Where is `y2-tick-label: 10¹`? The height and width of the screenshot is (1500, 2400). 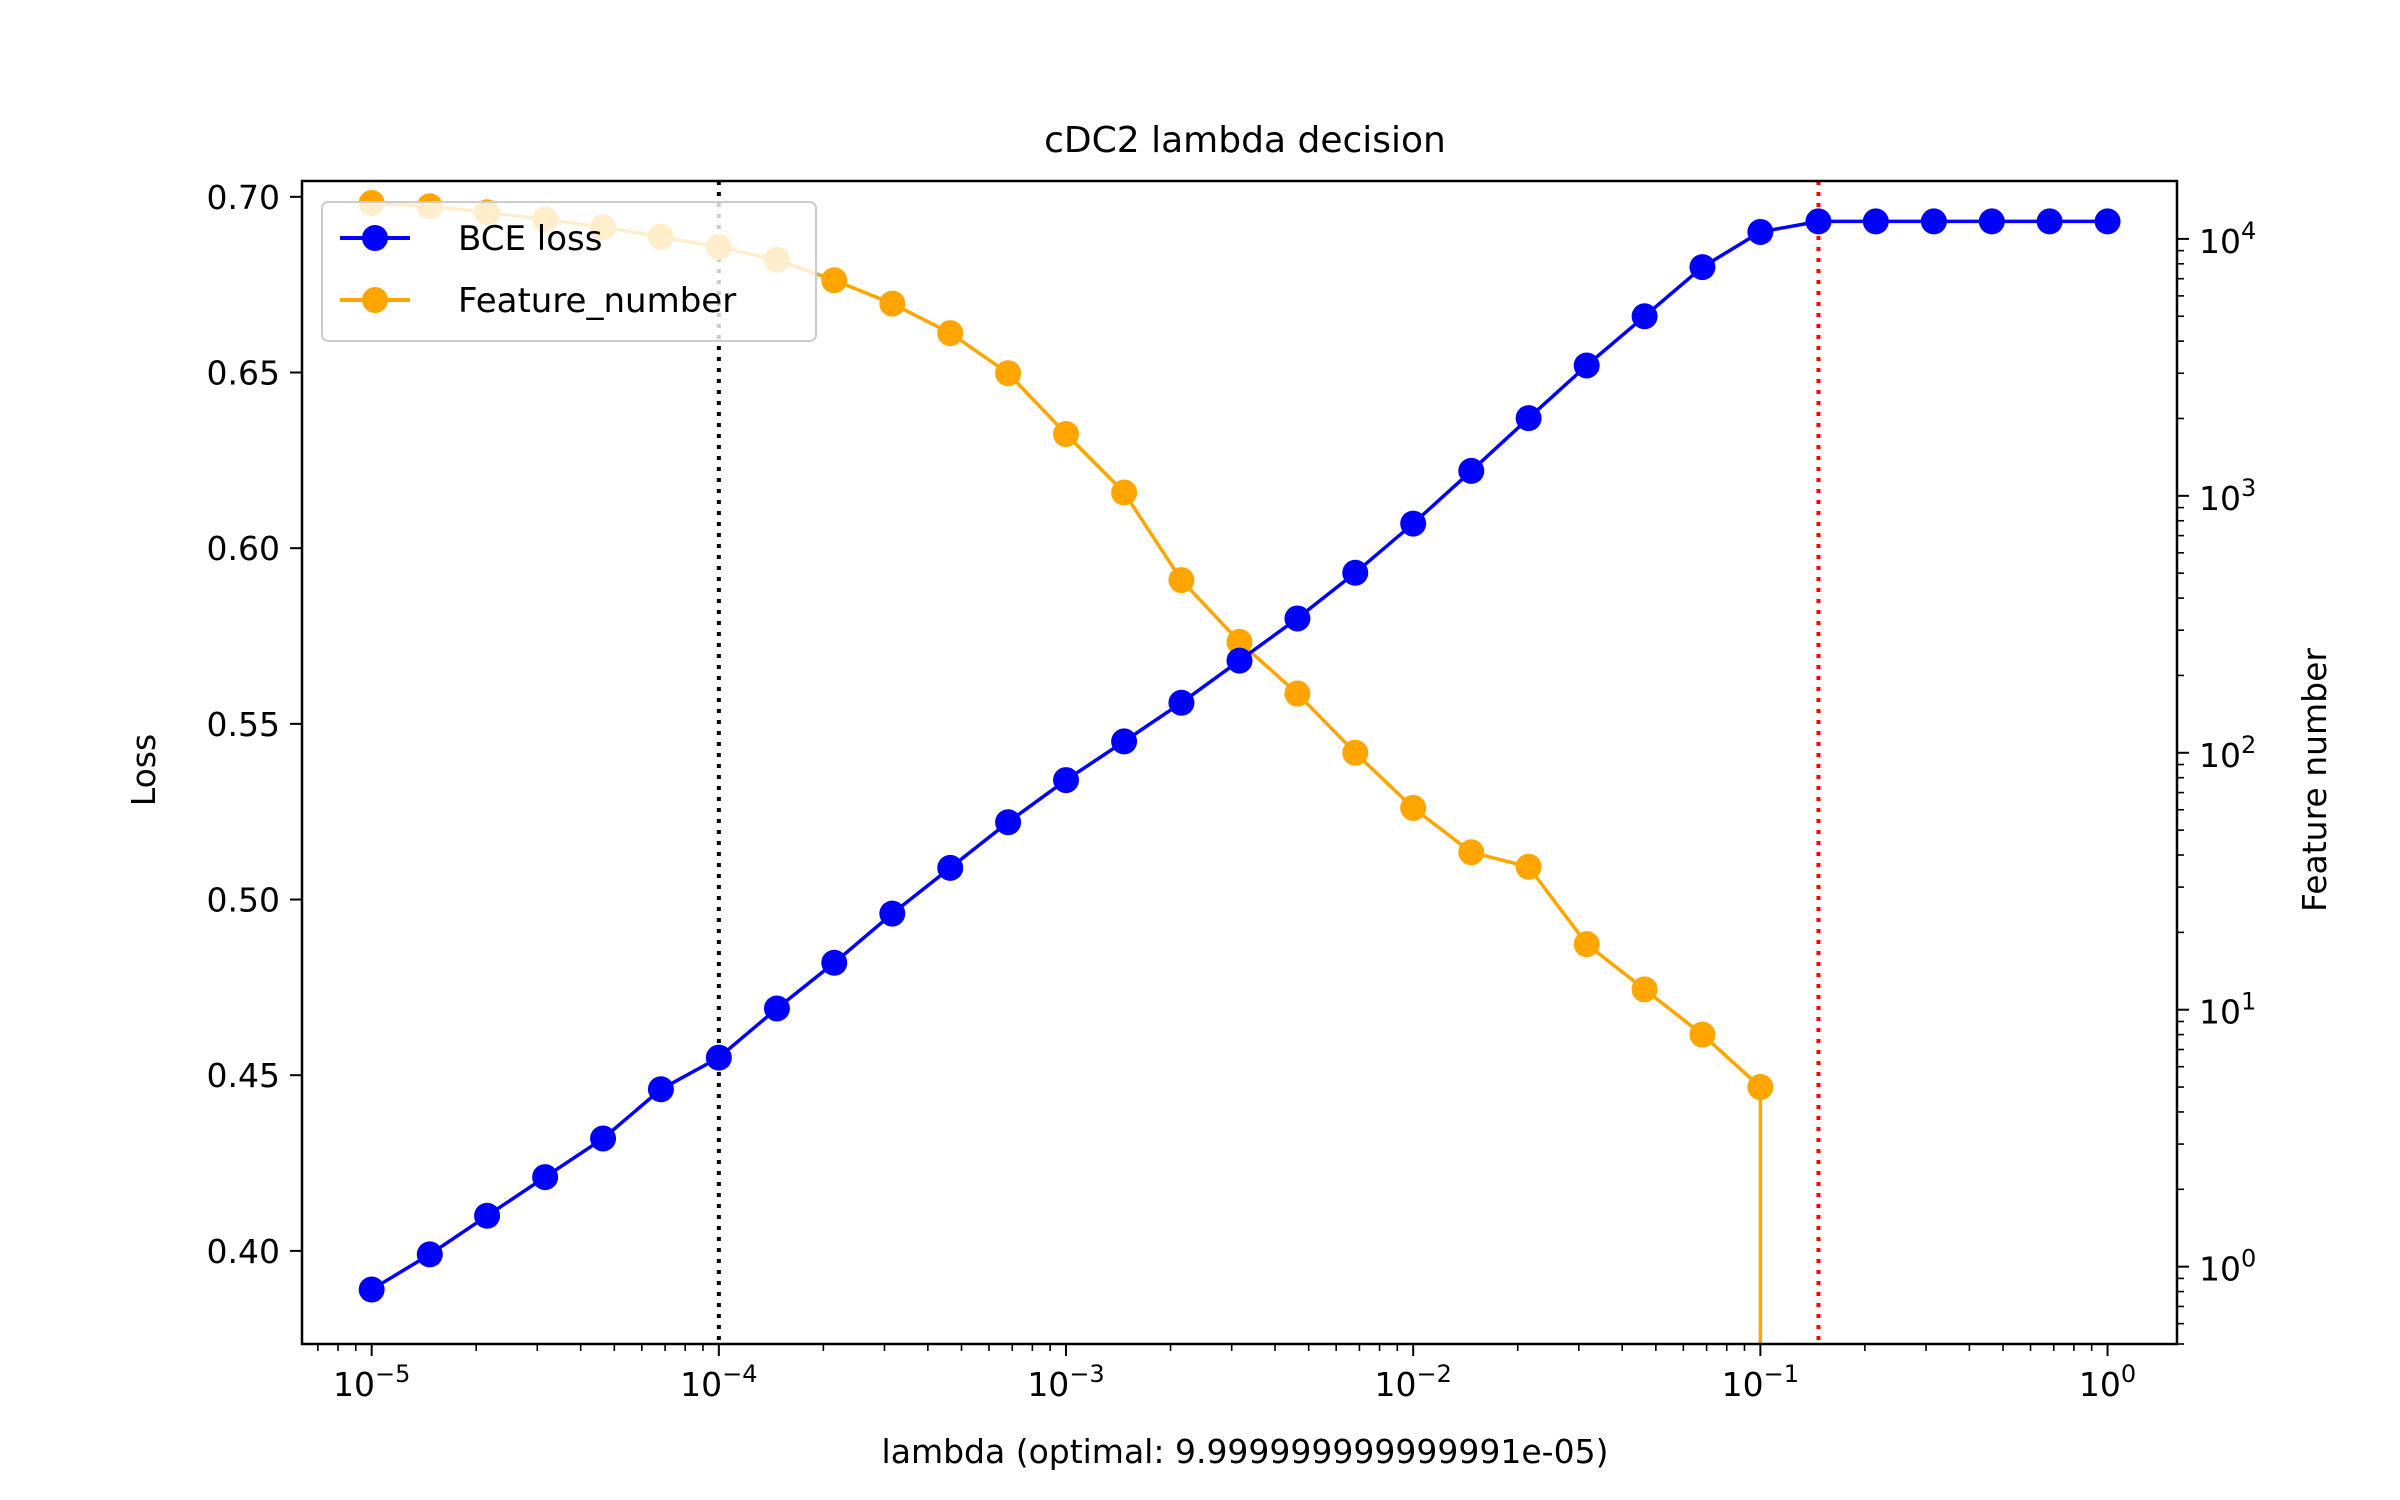
y2-tick-label: 10¹ is located at coordinates (2227, 1010).